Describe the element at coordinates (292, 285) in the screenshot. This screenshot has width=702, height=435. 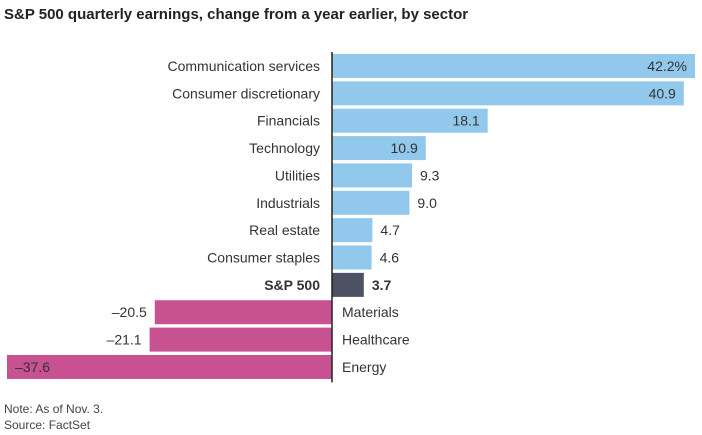
I see `category-label: S&P 500` at that location.